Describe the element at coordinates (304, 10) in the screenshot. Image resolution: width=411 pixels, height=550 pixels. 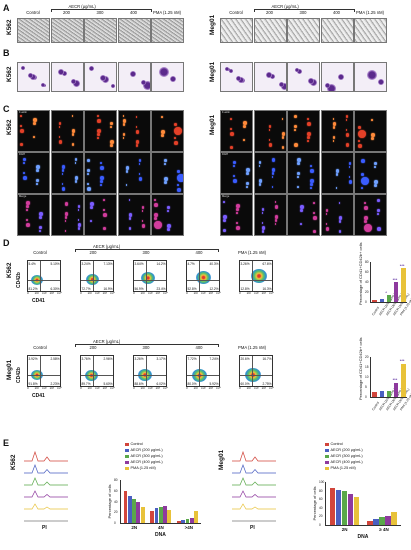
I see `meg01-a-aecr-bracket` at that location.